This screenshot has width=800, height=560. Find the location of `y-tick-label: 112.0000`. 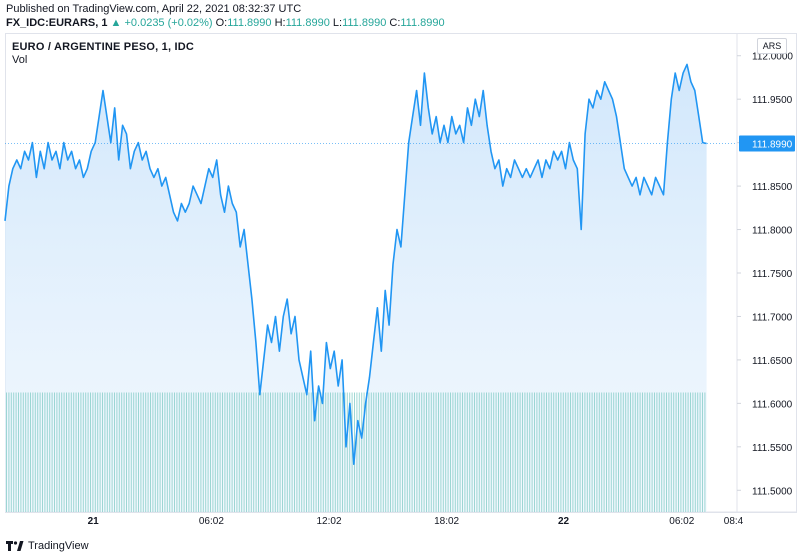

y-tick-label: 112.0000 is located at coordinates (772, 57).